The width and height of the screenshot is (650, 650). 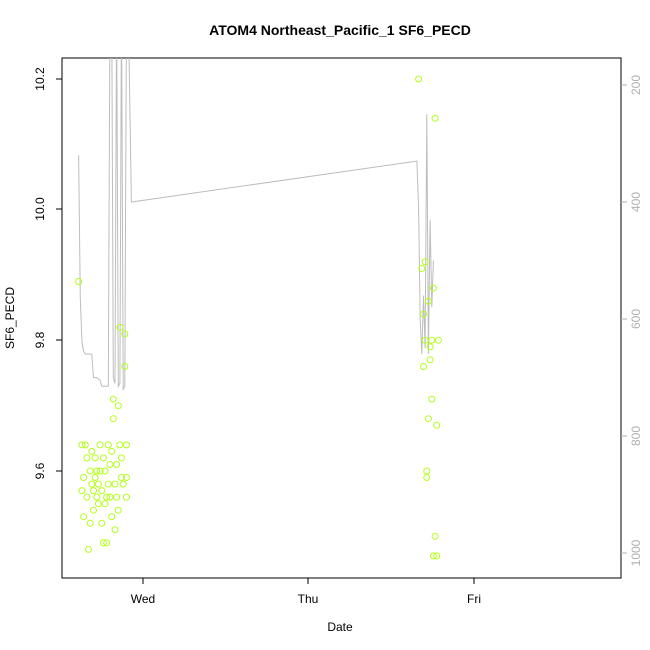 What do you see at coordinates (636, 202) in the screenshot?
I see `y2-tick-label-400: 400` at bounding box center [636, 202].